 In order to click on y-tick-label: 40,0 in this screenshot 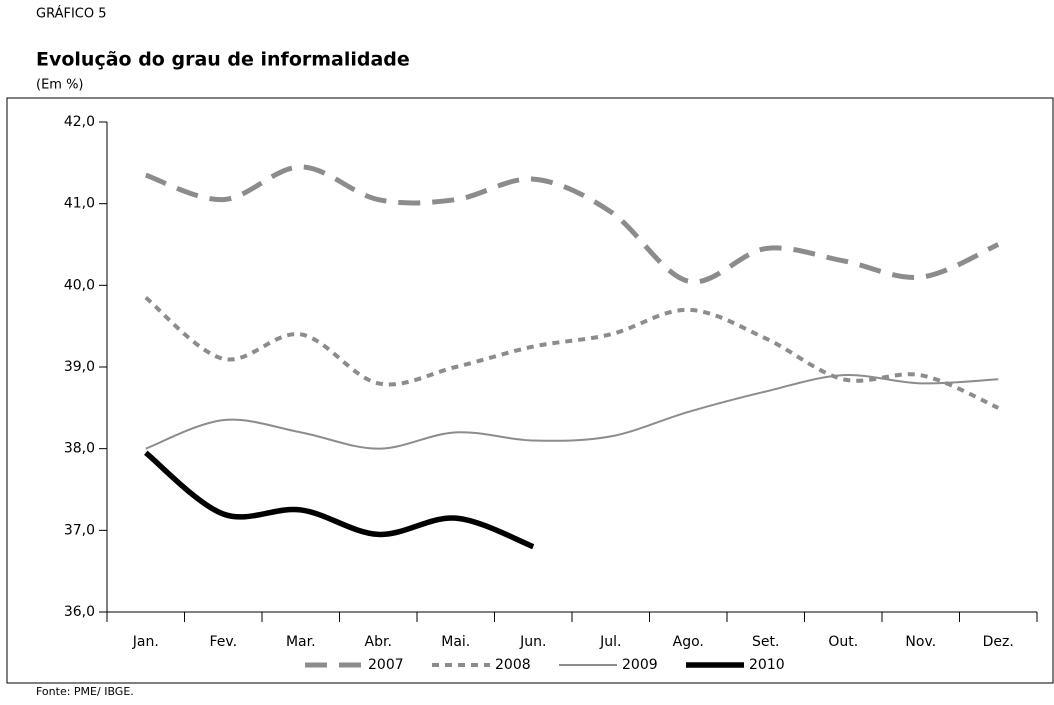, I will do `click(79, 285)`.